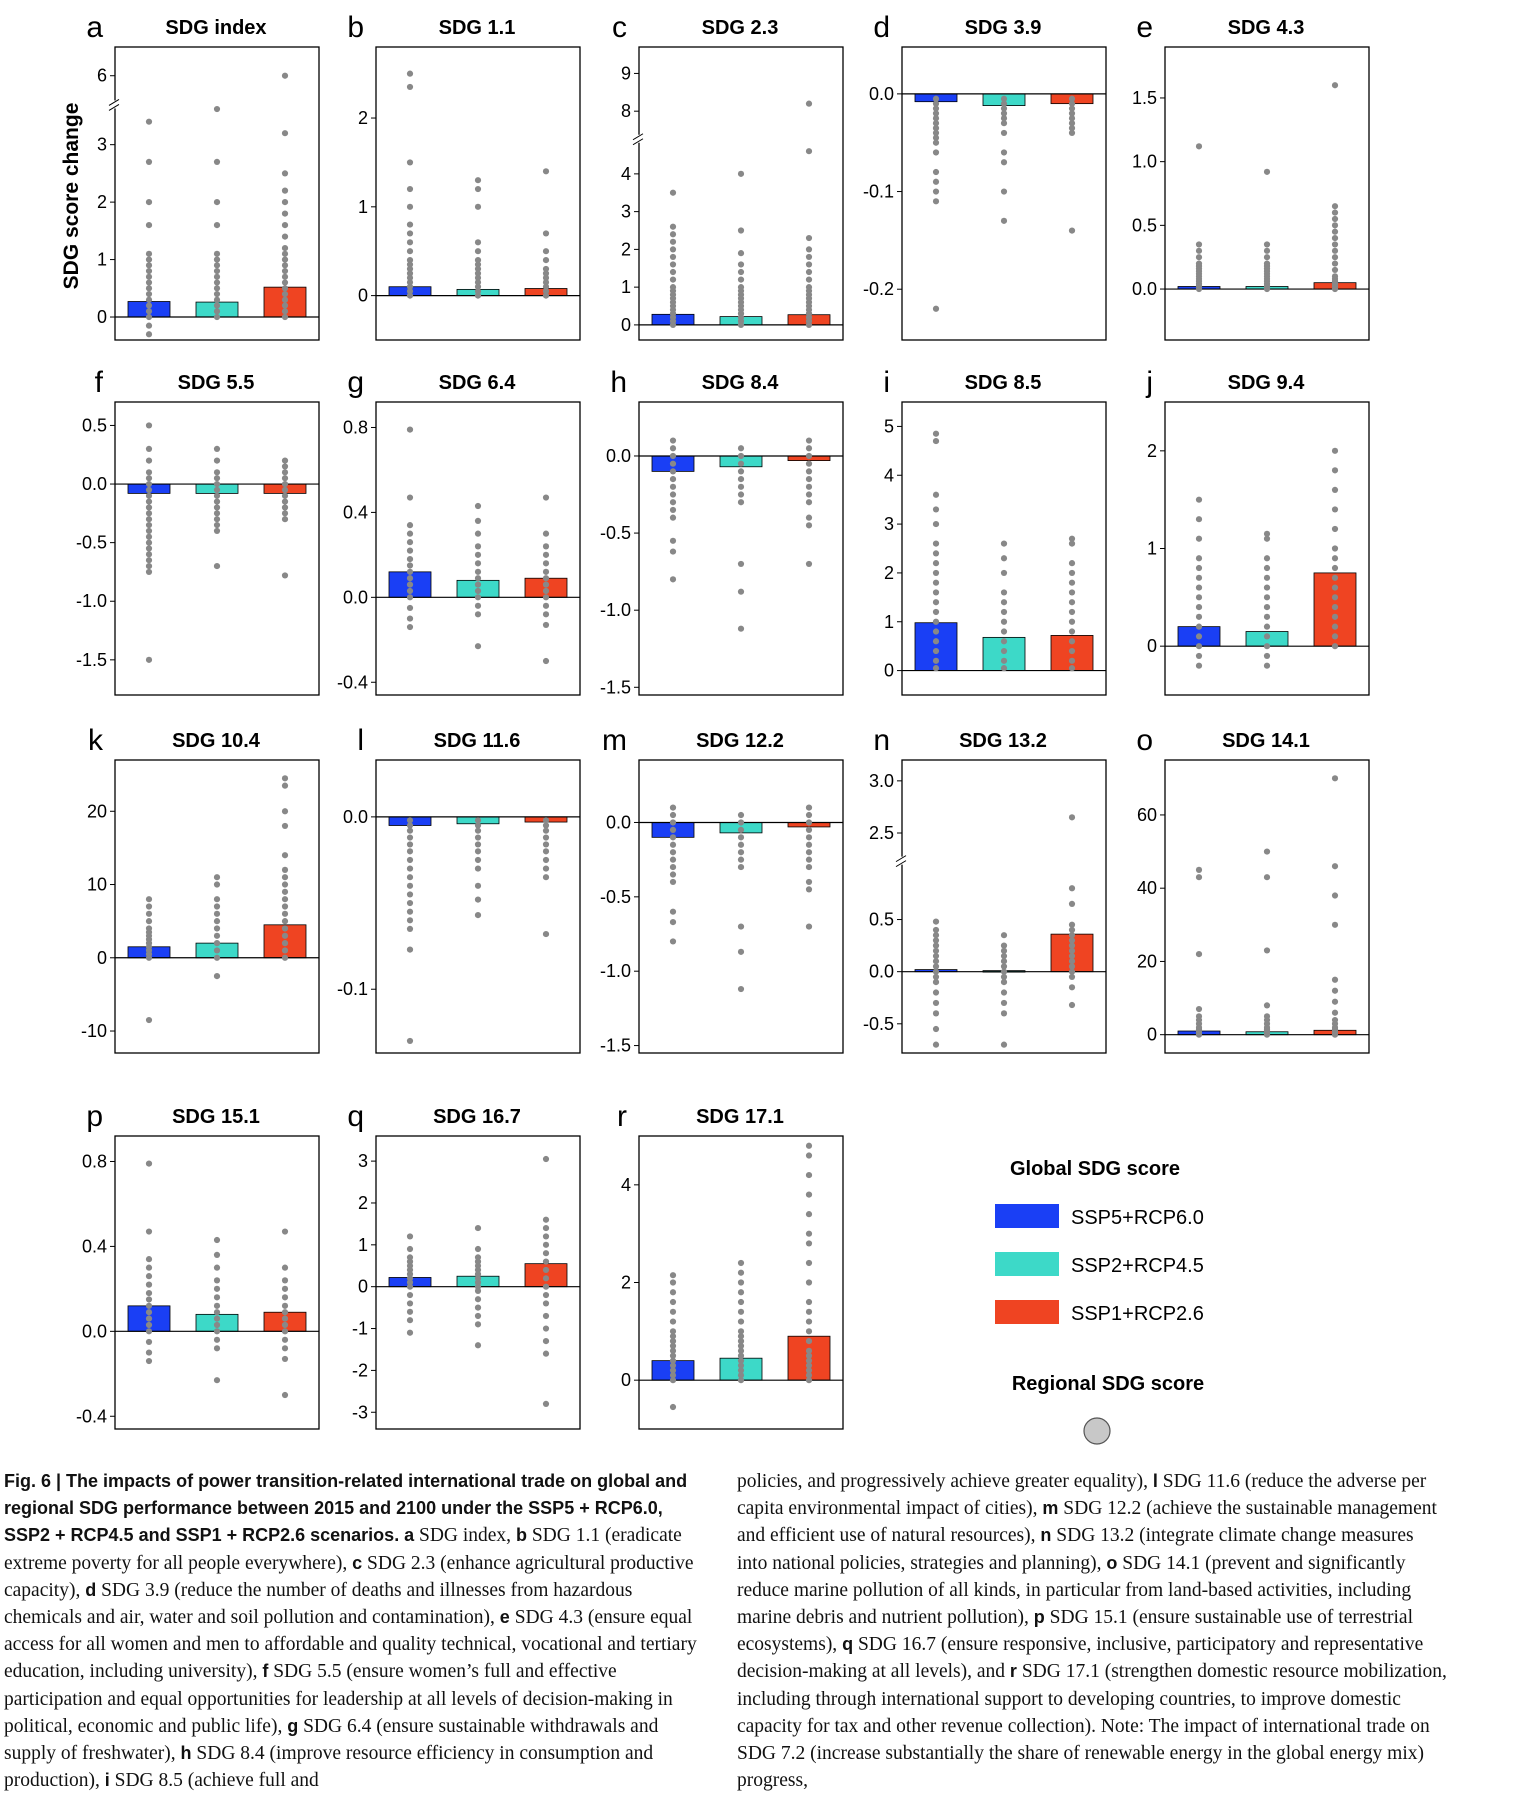 This screenshot has width=1518, height=1803. Describe the element at coordinates (1267, 383) in the screenshot. I see `panel-title: SDG 9.4` at that location.